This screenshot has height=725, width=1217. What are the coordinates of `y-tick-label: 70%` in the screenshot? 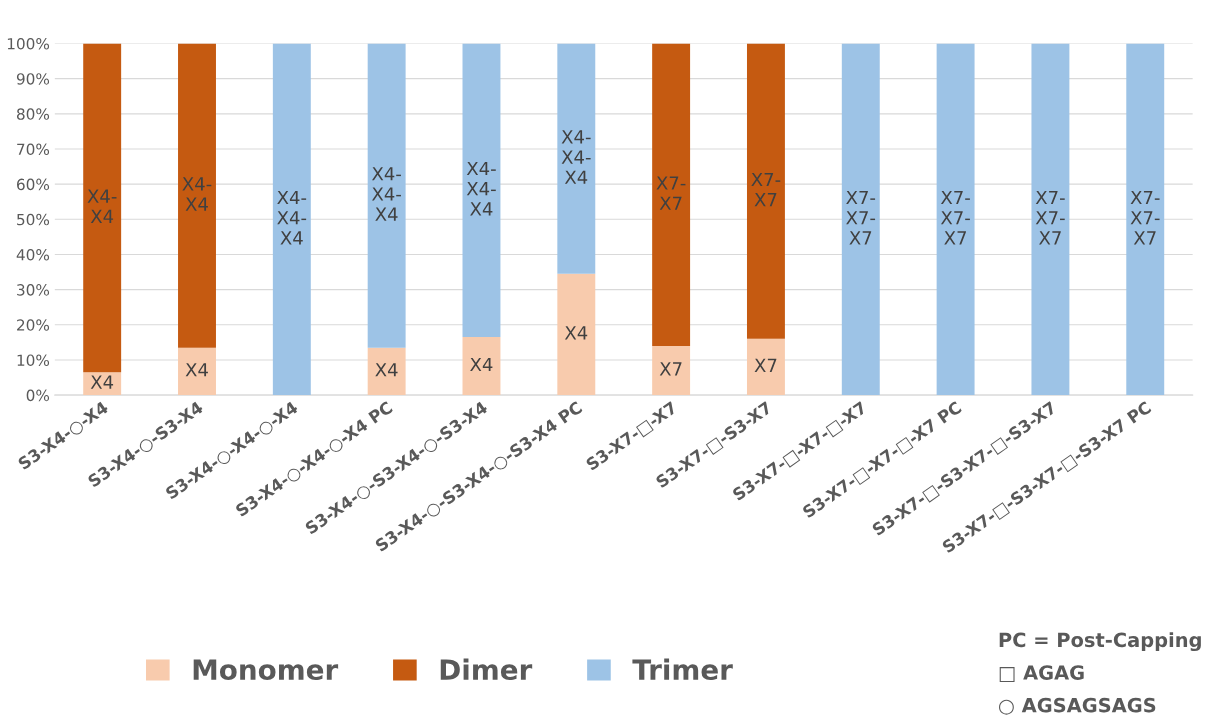 It's located at (33, 149).